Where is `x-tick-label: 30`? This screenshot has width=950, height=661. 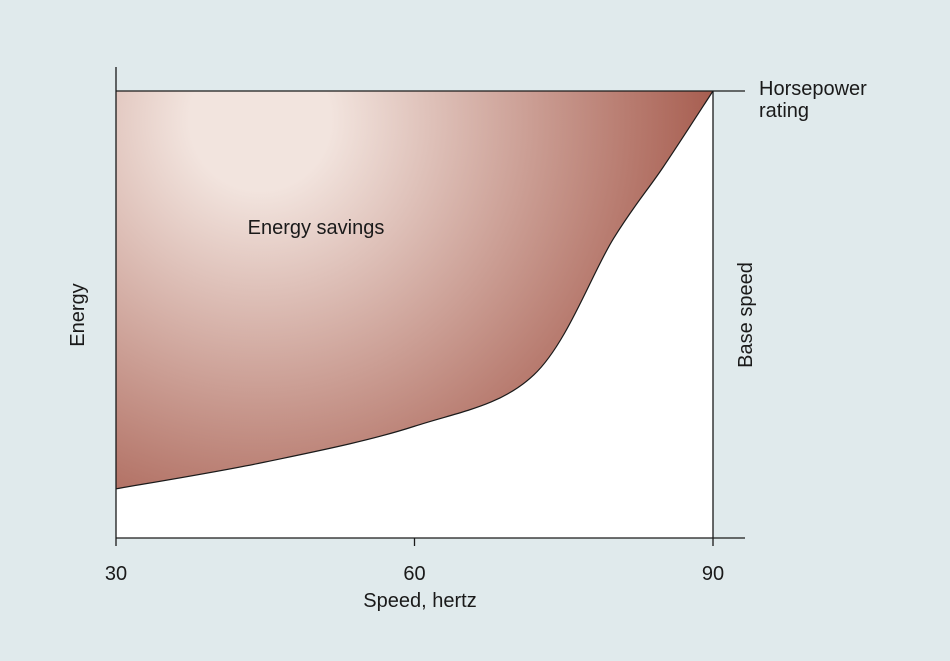
x-tick-label: 30 is located at coordinates (116, 574).